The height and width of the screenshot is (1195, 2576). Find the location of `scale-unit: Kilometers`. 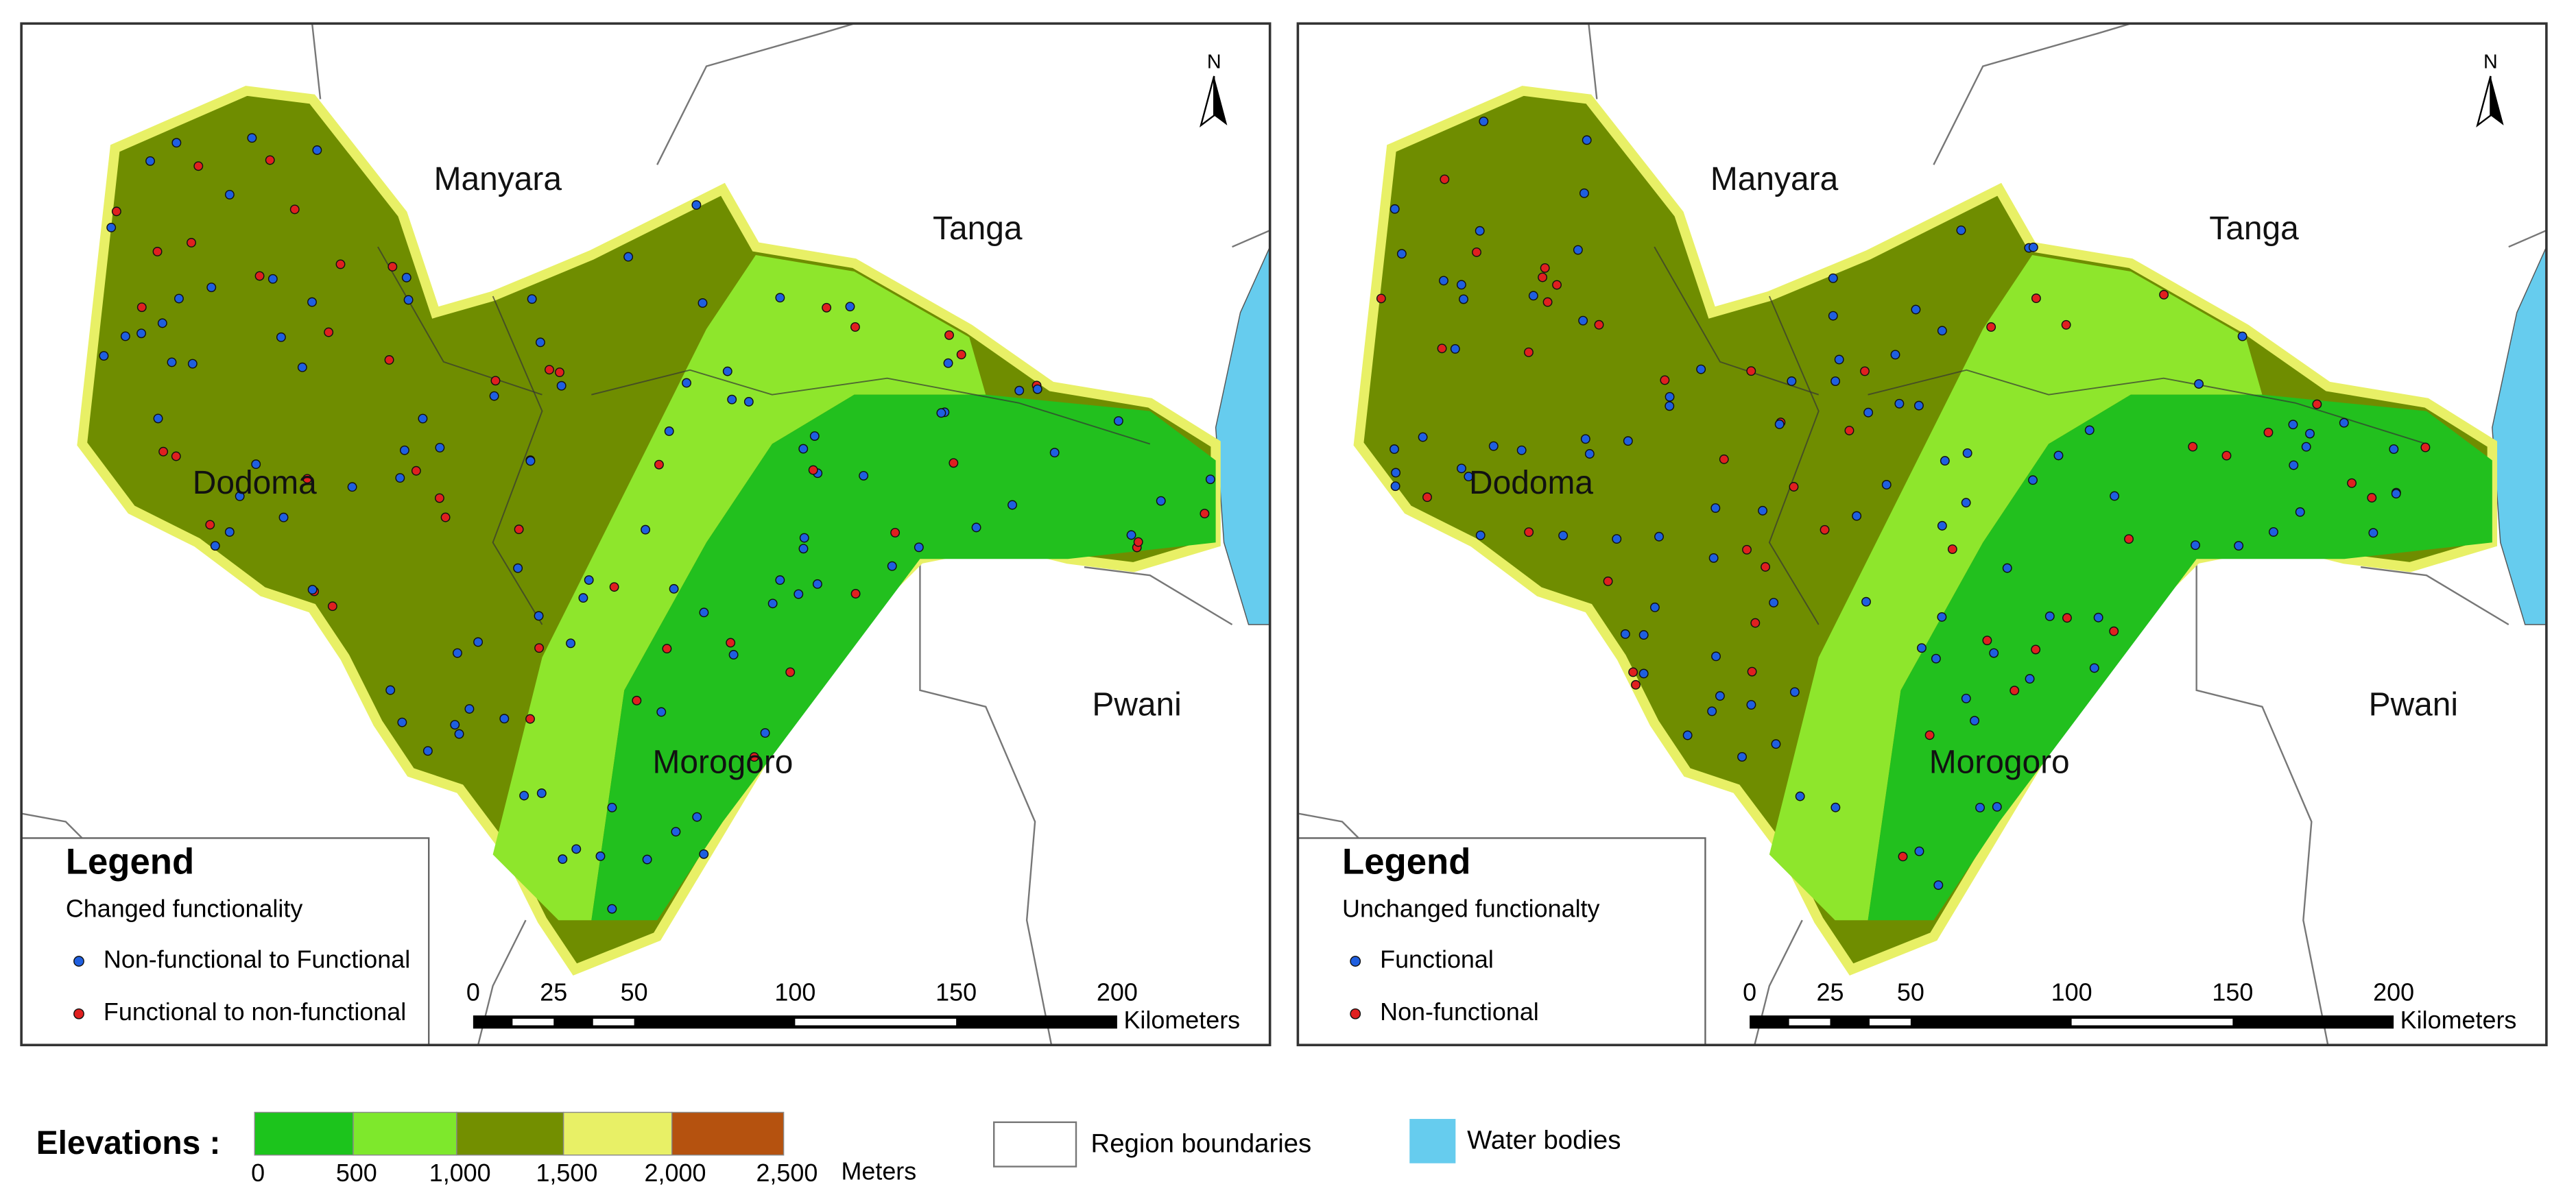

scale-unit: Kilometers is located at coordinates (2458, 1020).